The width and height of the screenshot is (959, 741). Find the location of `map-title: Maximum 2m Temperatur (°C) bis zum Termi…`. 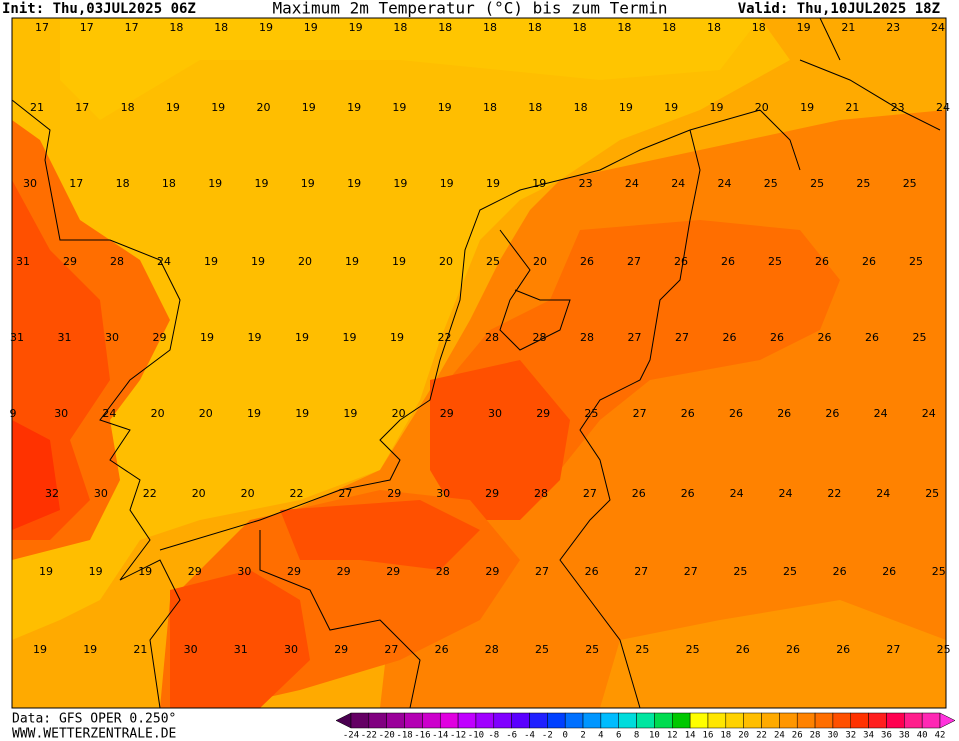

map-title: Maximum 2m Temperatur (°C) bis zum Termi… is located at coordinates (470, 9).